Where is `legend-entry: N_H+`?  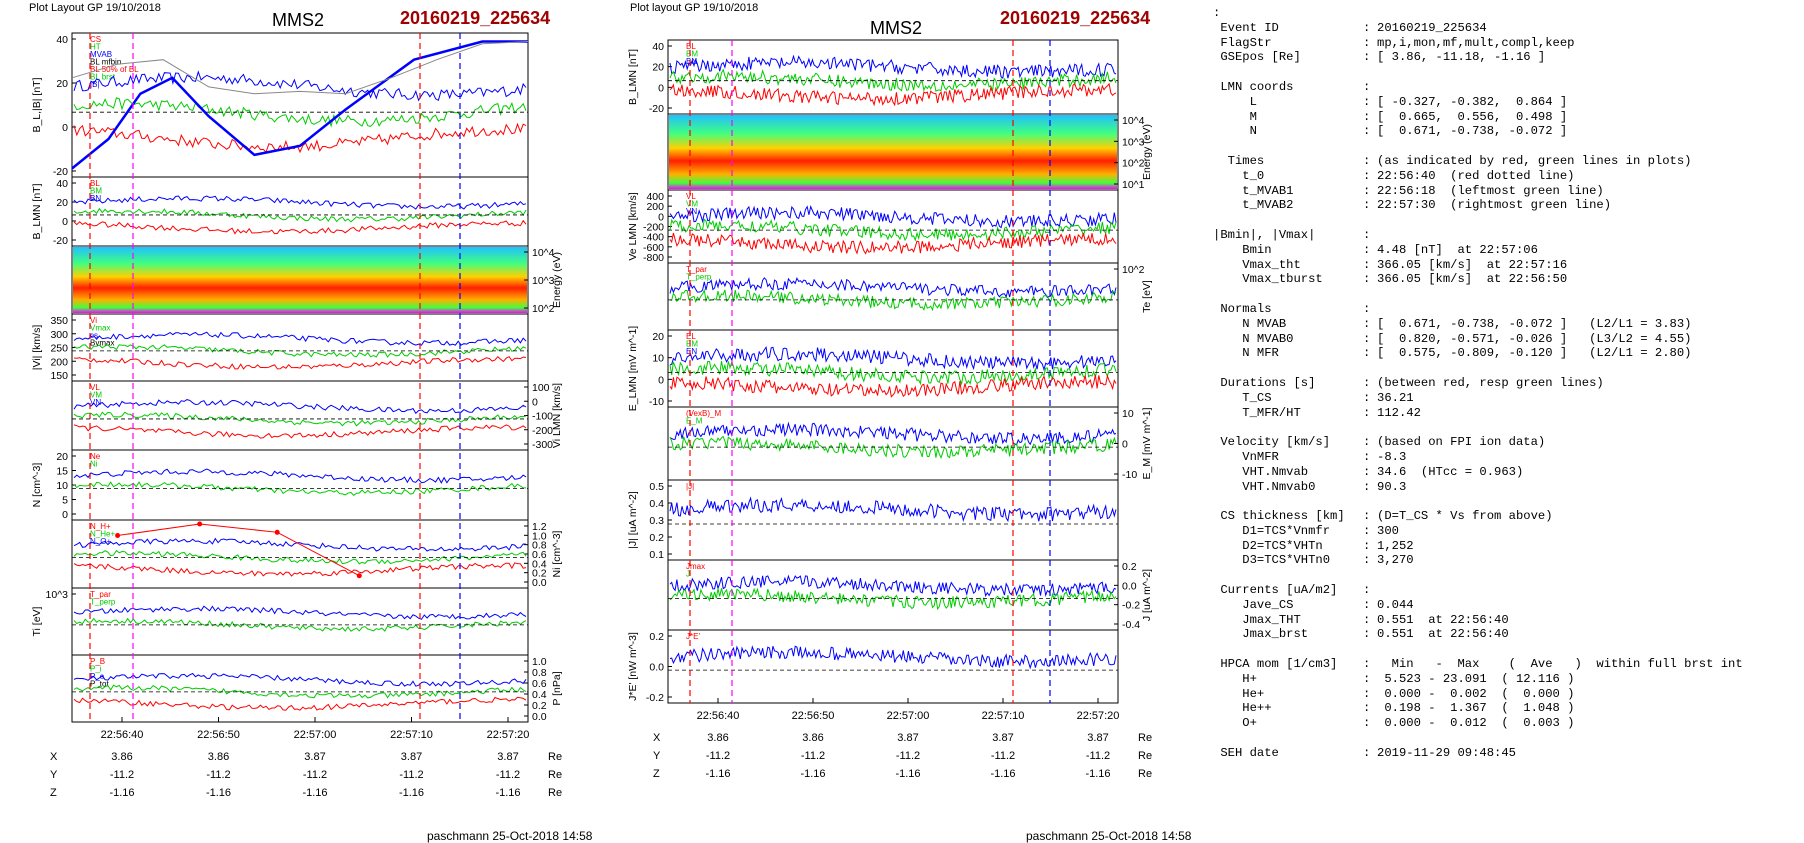 legend-entry: N_H+ is located at coordinates (100, 526).